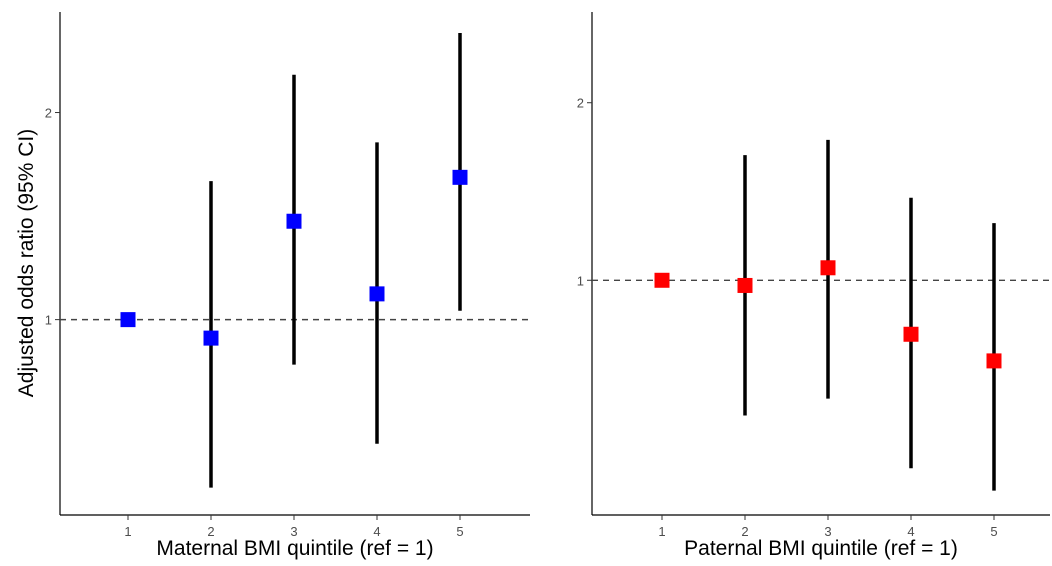  I want to click on y-axis-title: Adjusted odds ratio (95% CI), so click(26, 263).